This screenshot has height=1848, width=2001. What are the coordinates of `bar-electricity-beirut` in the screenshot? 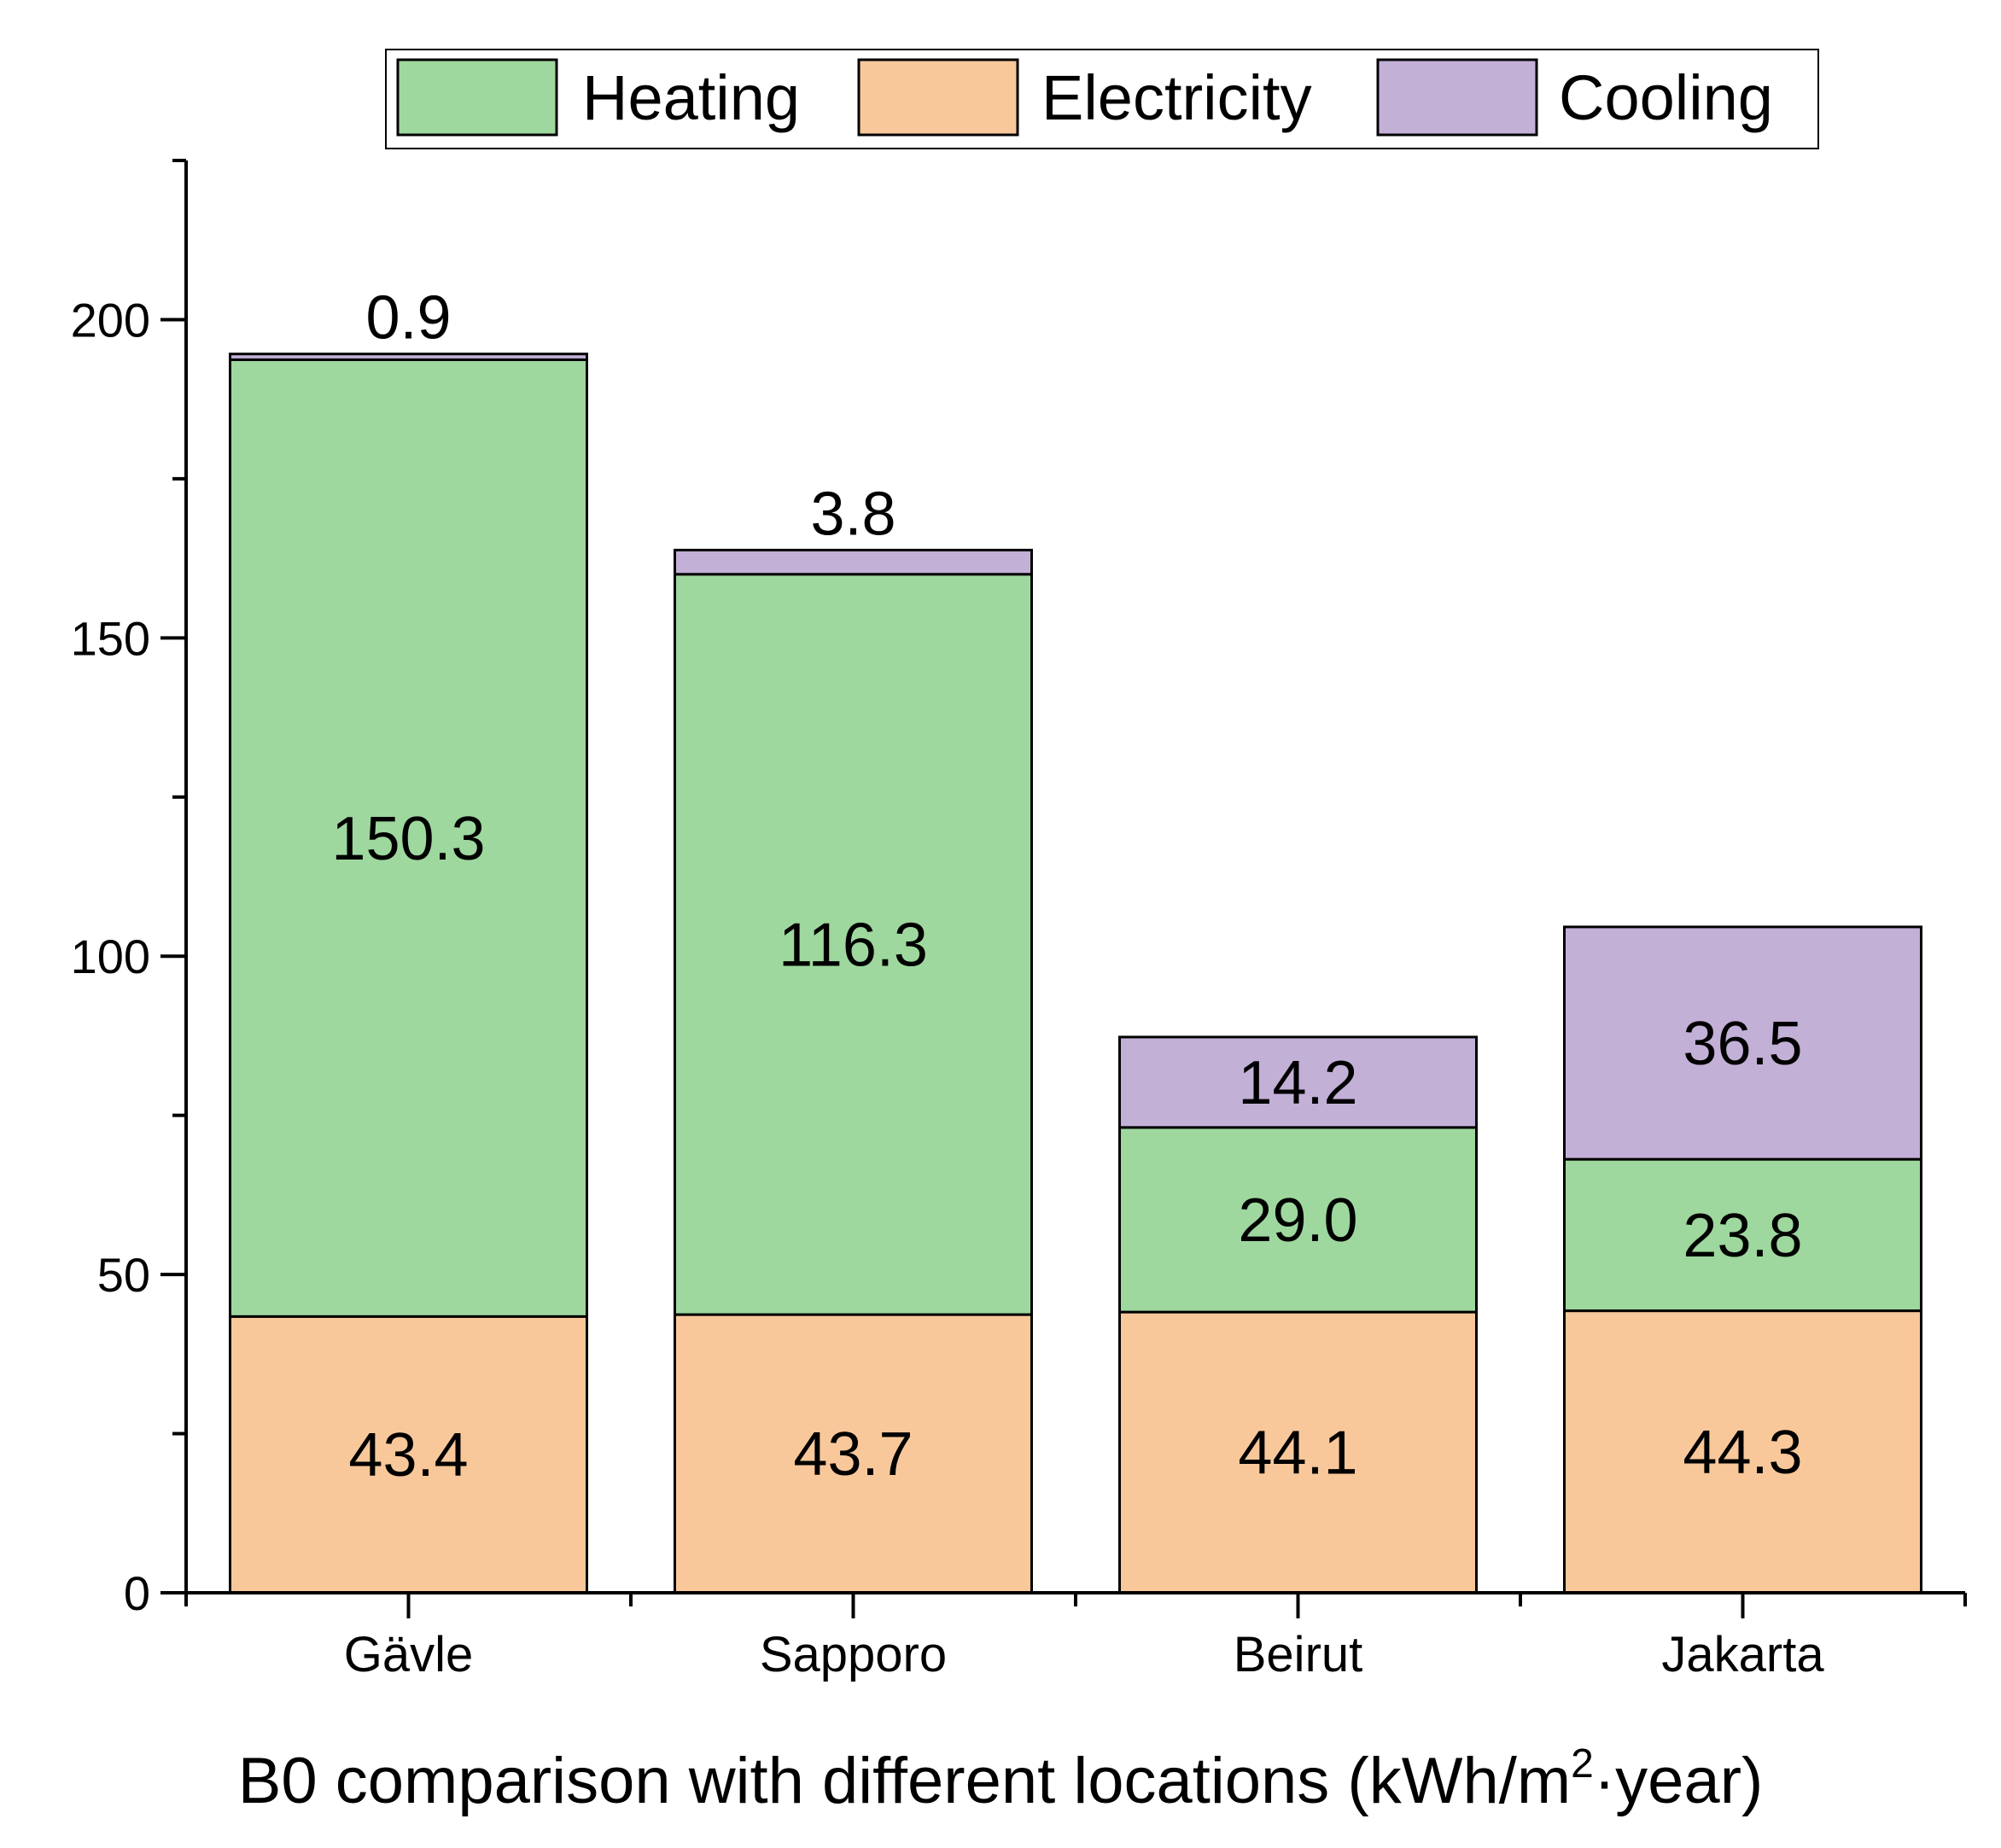 It's located at (1298, 1452).